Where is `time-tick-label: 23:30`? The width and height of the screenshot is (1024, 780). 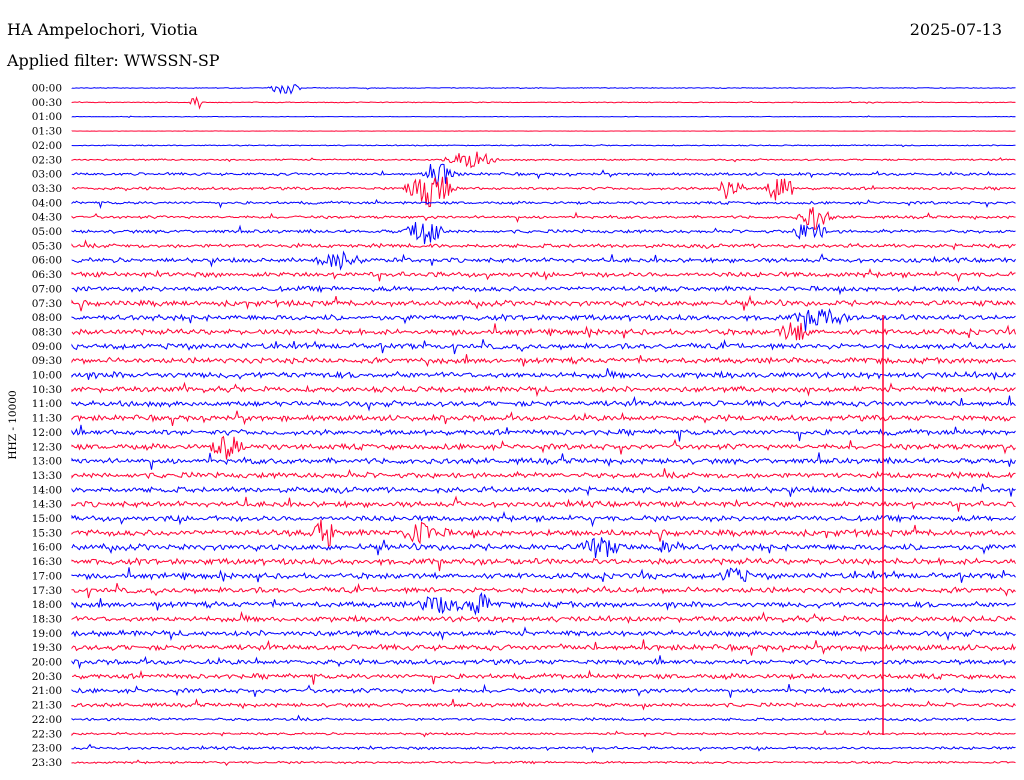
time-tick-label: 23:30 is located at coordinates (47, 763).